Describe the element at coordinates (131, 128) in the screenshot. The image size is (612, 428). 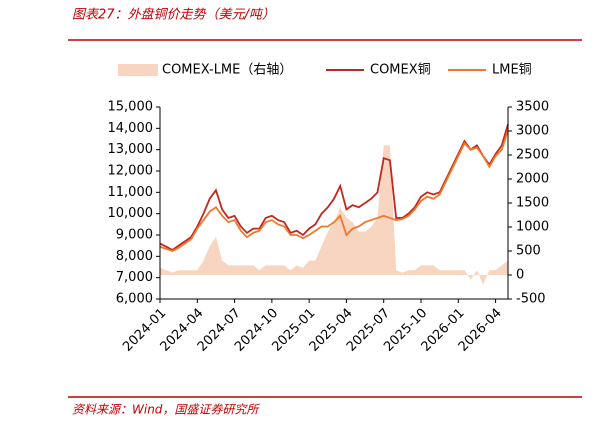
I see `y-tick-label: 14,000` at that location.